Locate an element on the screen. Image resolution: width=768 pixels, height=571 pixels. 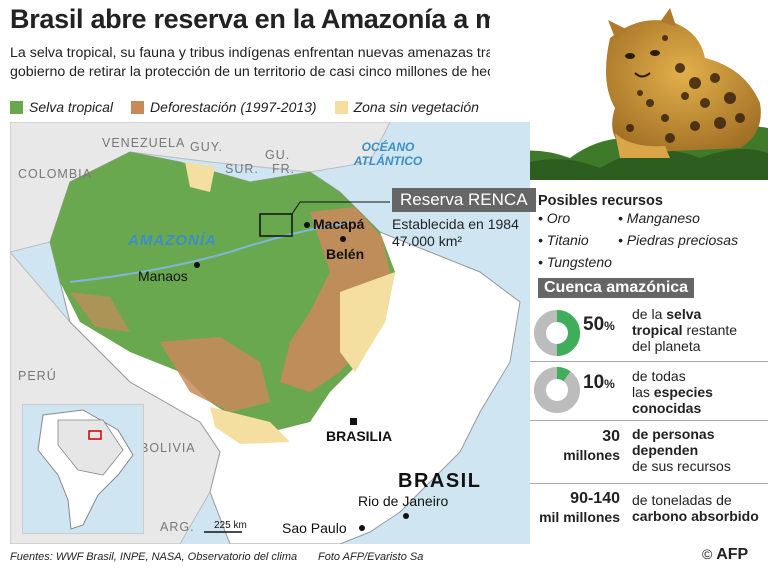
label-france: FR. is located at coordinates (284, 169).